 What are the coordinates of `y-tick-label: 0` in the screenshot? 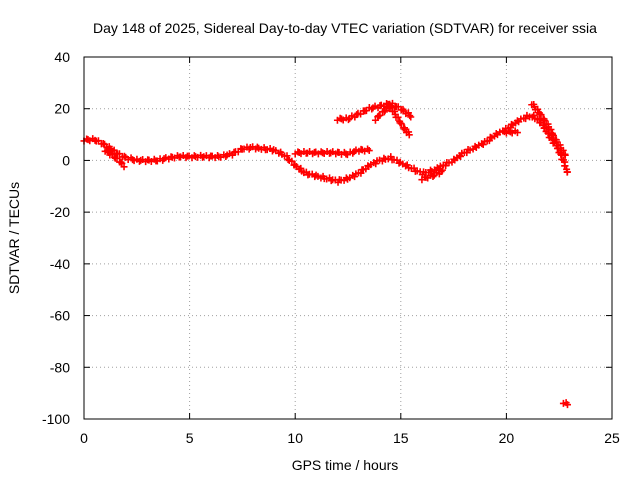 It's located at (66, 160).